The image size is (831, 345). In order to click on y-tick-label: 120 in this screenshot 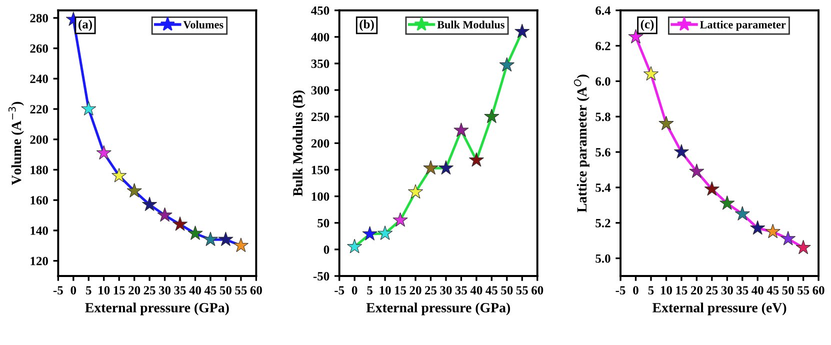, I will do `click(39, 261)`.